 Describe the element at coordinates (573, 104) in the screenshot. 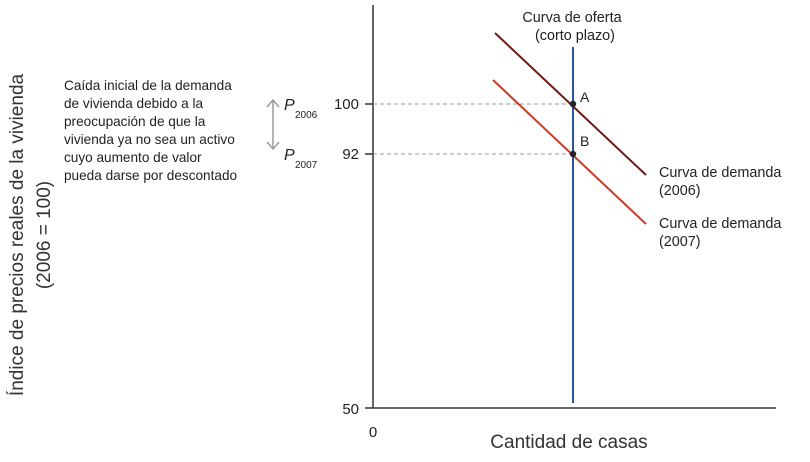

I see `point-a-marker` at that location.